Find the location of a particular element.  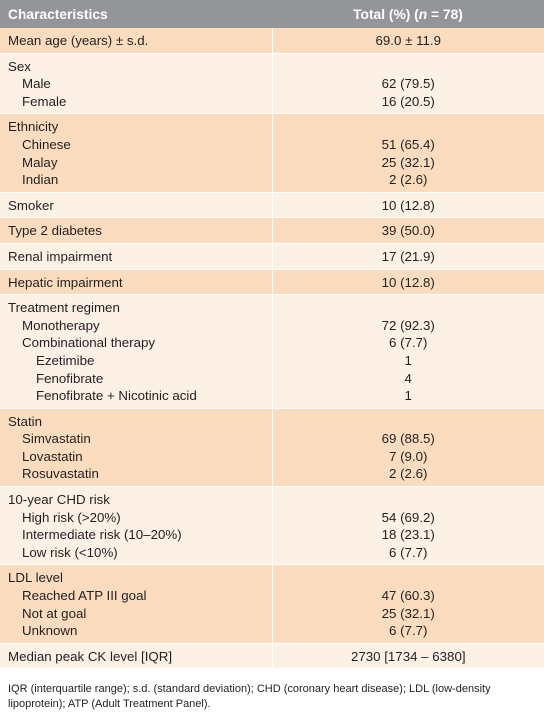

total-value: 17 (21.9) is located at coordinates (408, 256).